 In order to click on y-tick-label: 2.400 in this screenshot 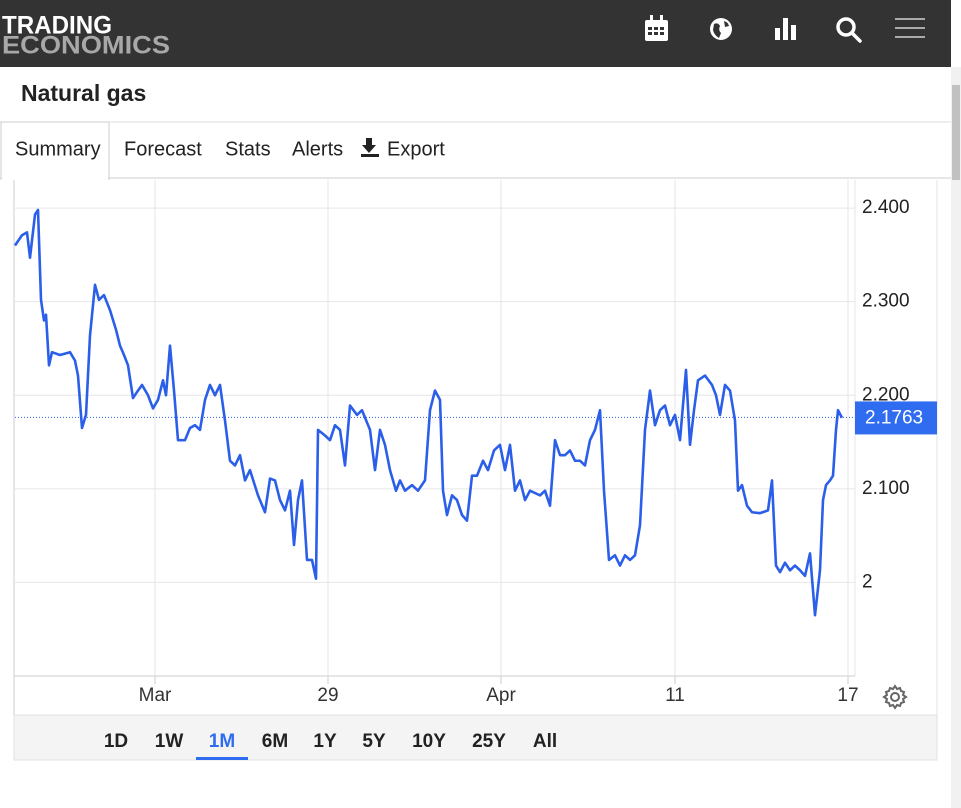, I will do `click(886, 207)`.